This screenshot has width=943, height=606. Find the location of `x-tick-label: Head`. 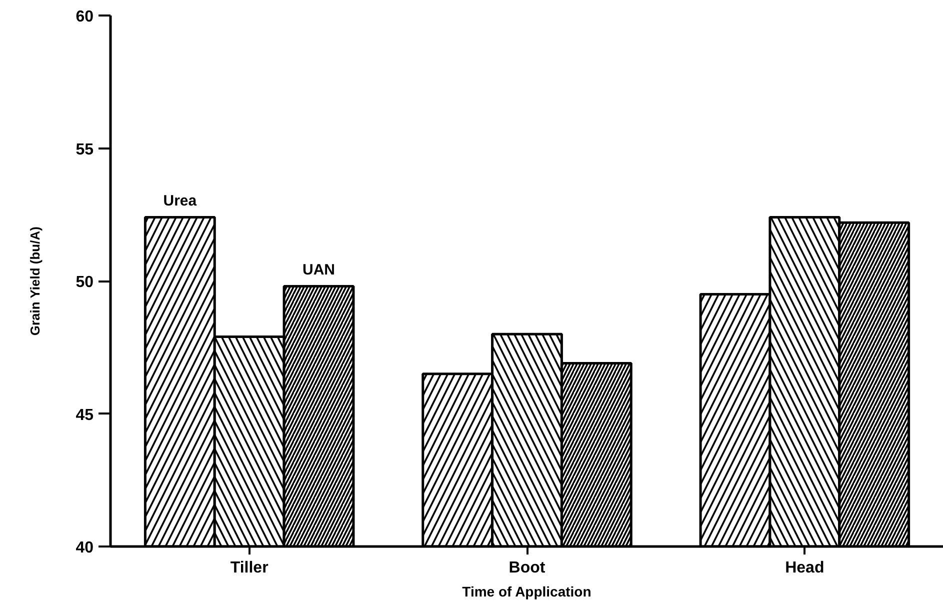

x-tick-label: Head is located at coordinates (804, 568).